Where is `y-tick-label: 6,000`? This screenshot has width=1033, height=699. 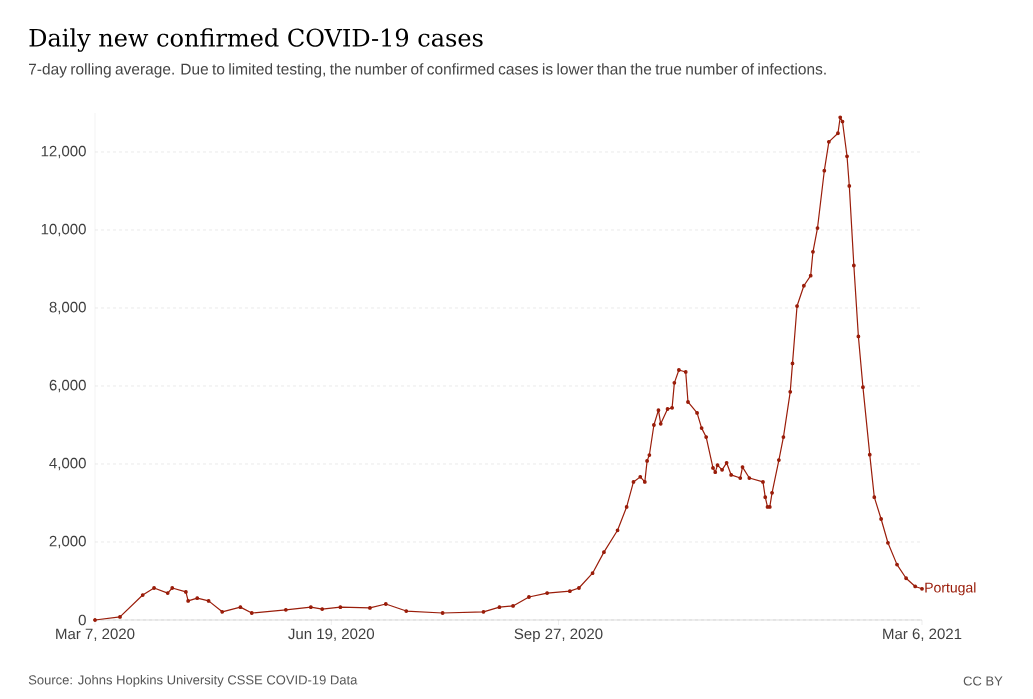
y-tick-label: 6,000 is located at coordinates (67, 386).